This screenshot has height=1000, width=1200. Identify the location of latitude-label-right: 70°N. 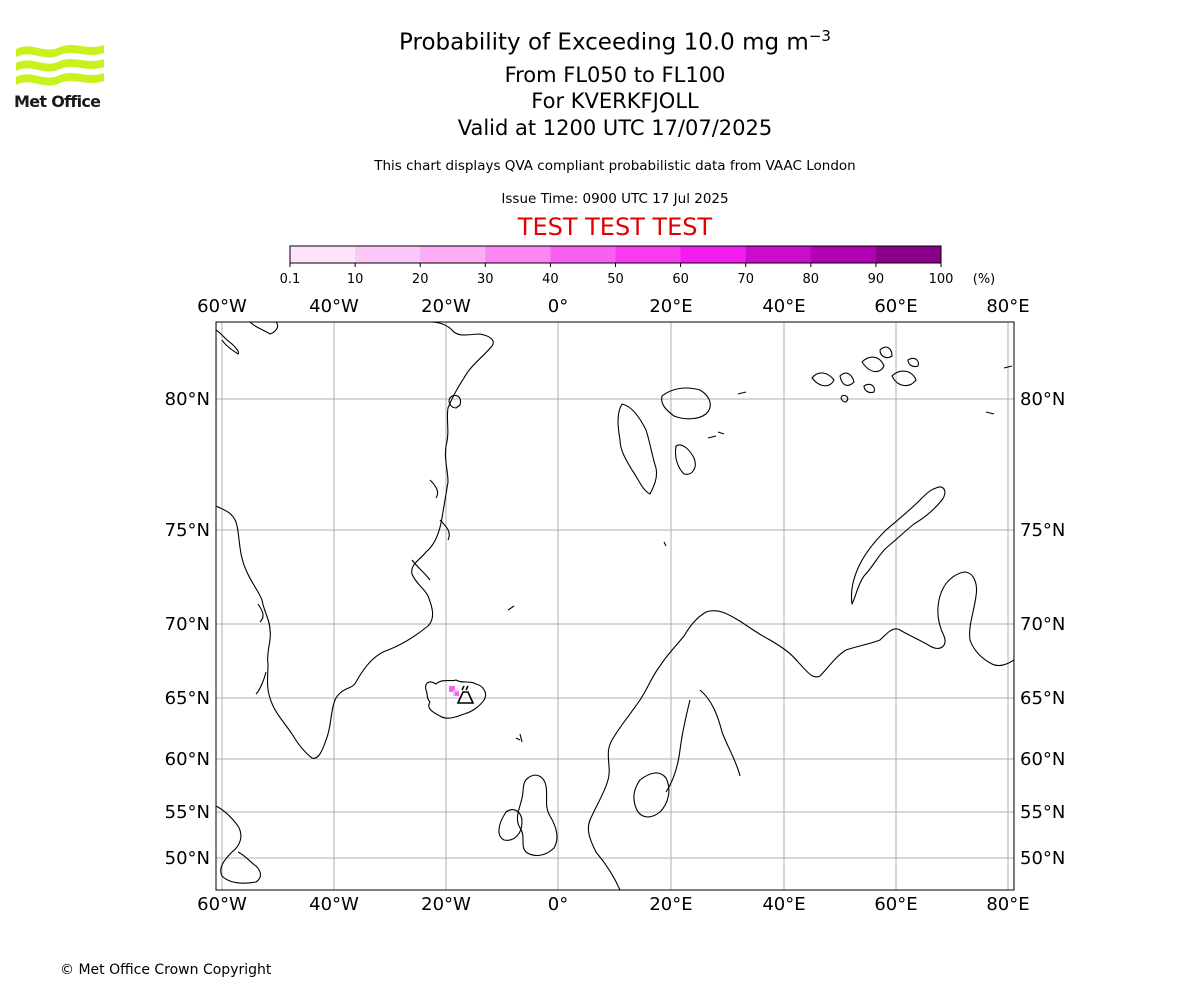
(1042, 624).